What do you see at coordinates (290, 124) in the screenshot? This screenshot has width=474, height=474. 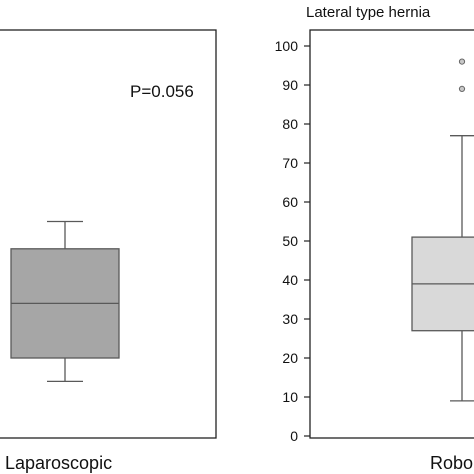 I see `y-tick-label: 80` at bounding box center [290, 124].